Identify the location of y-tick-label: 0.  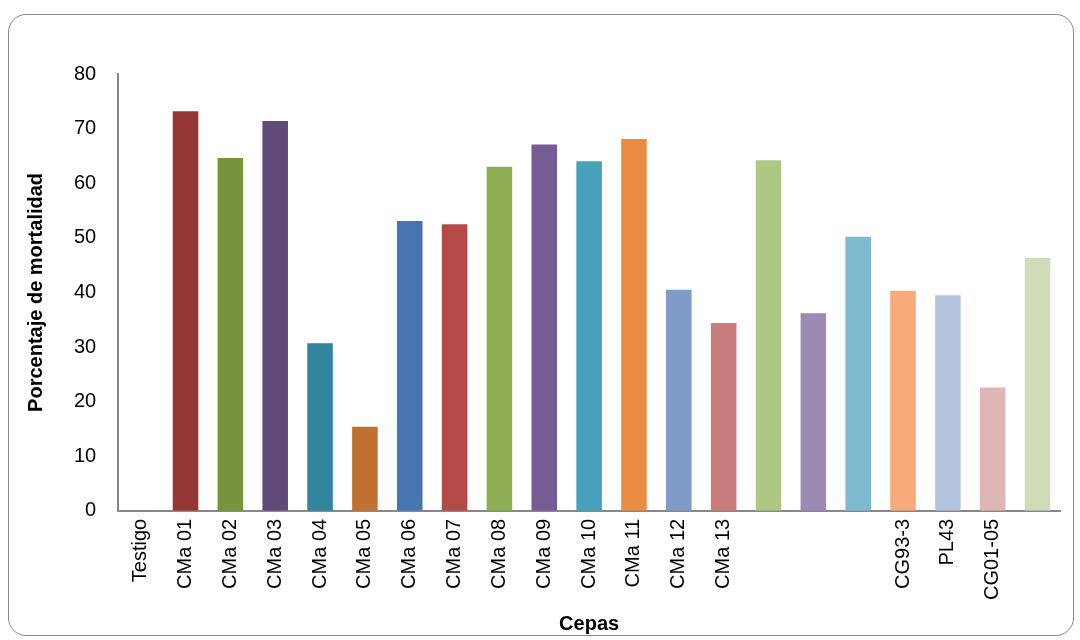
(91, 509).